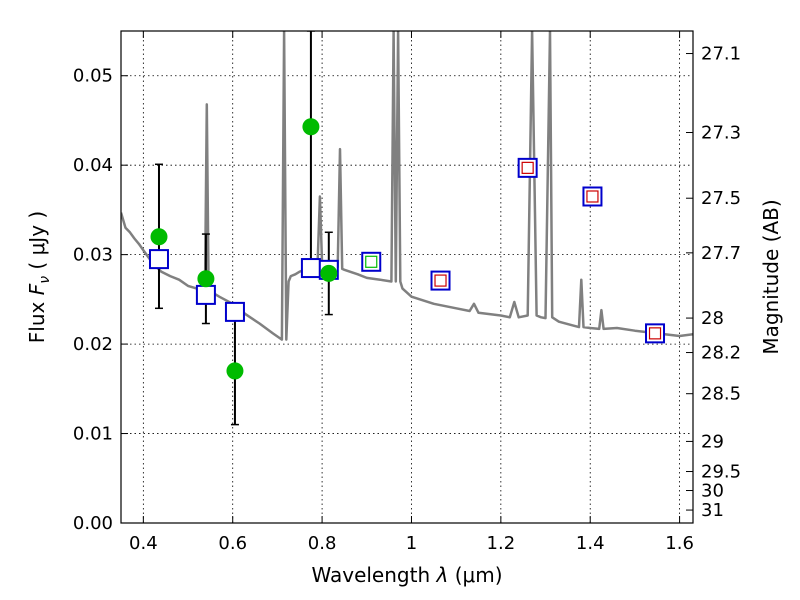 The image size is (800, 600). Describe the element at coordinates (232, 543) in the screenshot. I see `x-tick-label: 0.6` at that location.